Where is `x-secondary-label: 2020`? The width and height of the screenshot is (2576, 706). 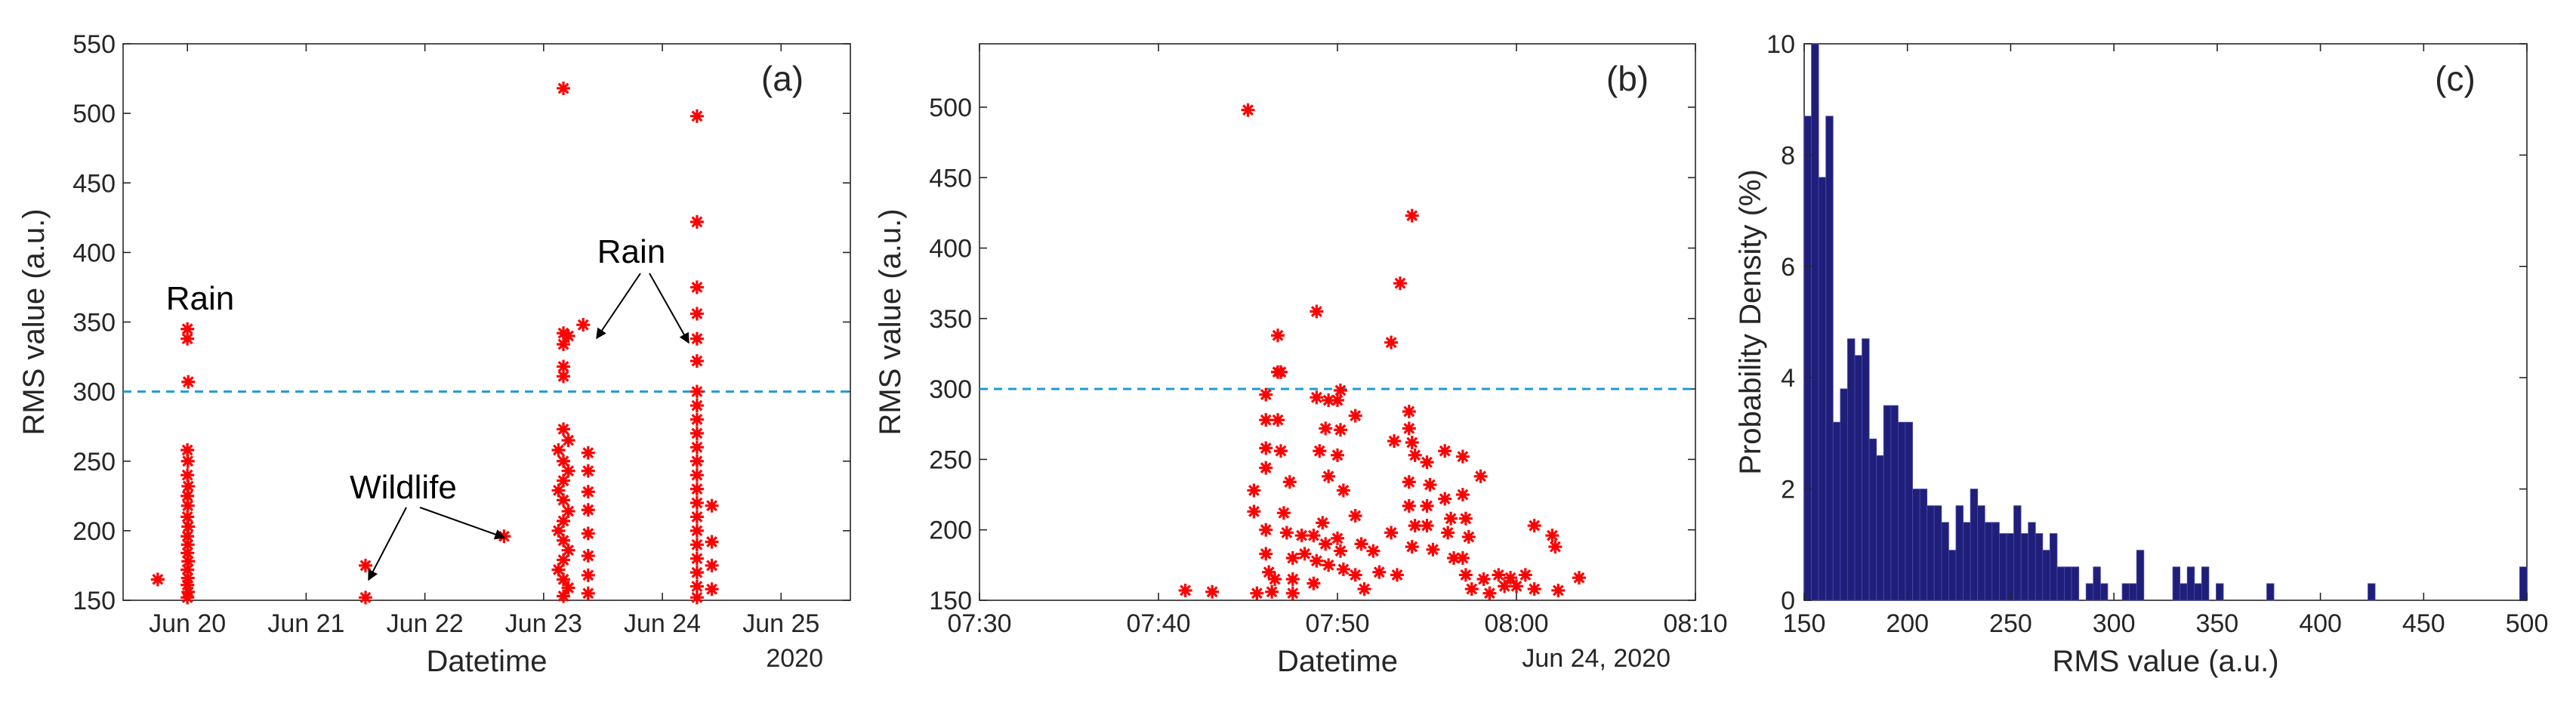
x-secondary-label: 2020 is located at coordinates (794, 658).